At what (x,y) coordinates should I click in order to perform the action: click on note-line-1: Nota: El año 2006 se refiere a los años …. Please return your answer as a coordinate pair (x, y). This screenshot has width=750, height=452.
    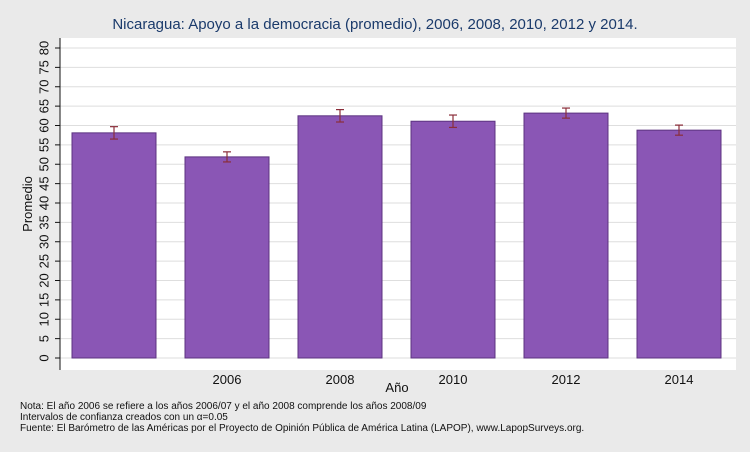
    Looking at the image, I should click on (223, 406).